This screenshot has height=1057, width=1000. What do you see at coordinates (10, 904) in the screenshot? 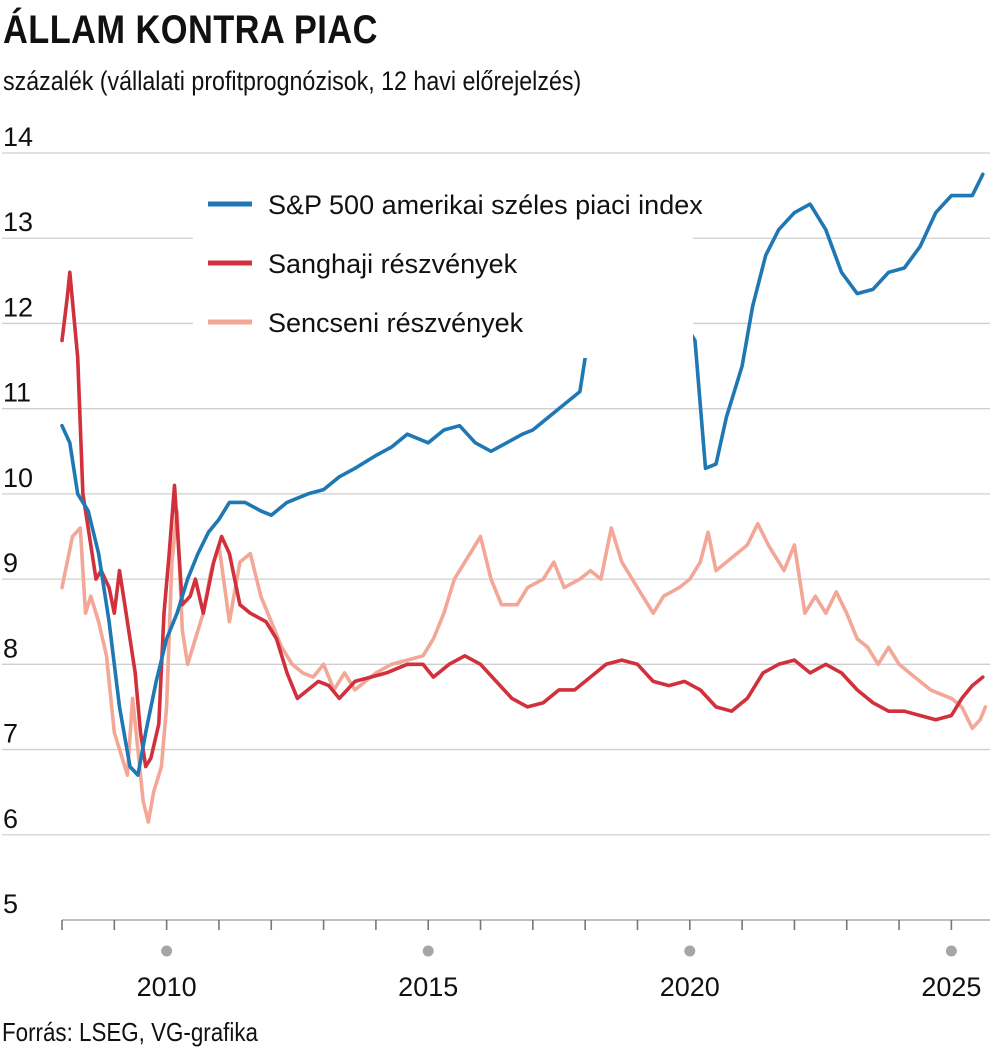
I see `y-tick-label-5: 5` at bounding box center [10, 904].